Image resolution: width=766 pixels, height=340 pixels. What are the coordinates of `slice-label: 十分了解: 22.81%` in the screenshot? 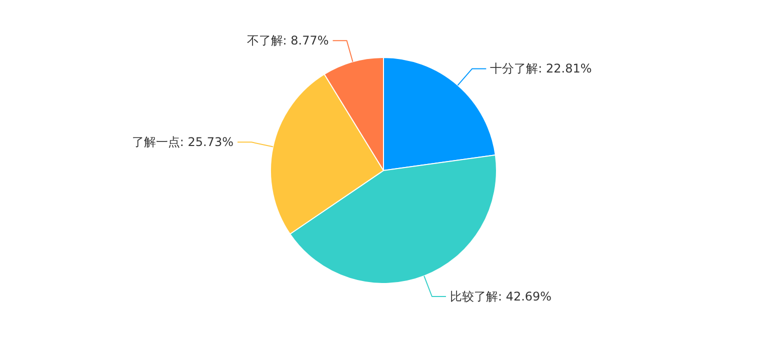 It's located at (541, 69).